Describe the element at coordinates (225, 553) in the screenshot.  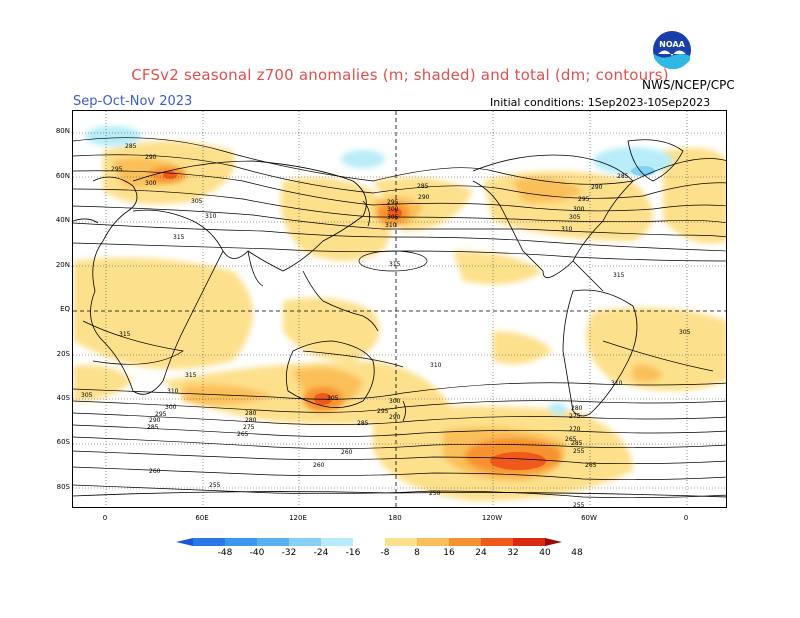
I see `colorbar-tick-label: -48` at that location.